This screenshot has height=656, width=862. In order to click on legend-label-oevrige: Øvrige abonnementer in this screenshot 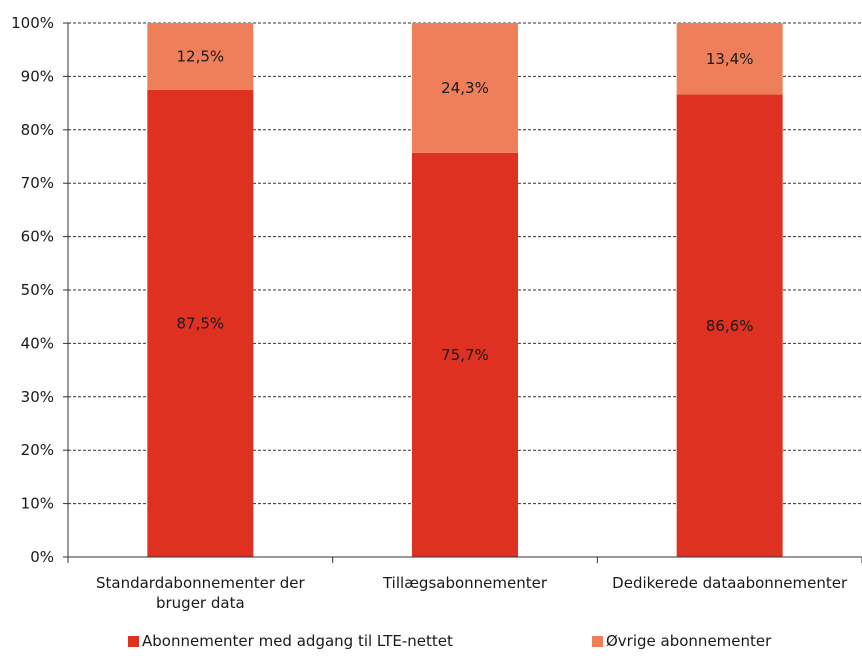, I will do `click(689, 641)`.